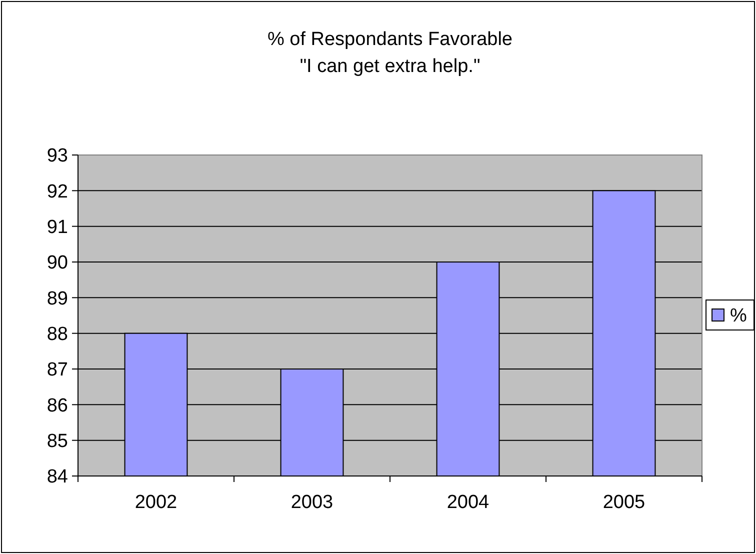 Image resolution: width=756 pixels, height=554 pixels. I want to click on y-tick-label: 87, so click(57, 370).